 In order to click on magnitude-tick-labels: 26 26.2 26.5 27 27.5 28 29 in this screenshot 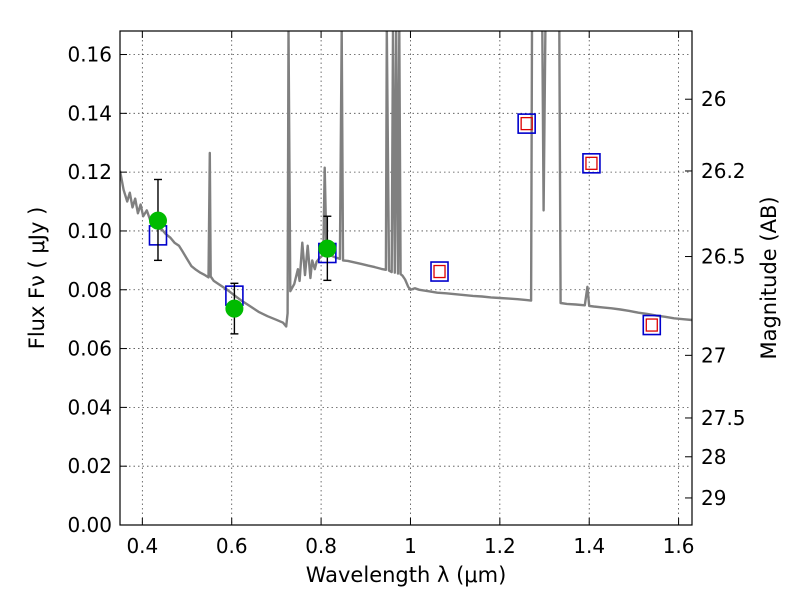, I will do `click(723, 298)`.